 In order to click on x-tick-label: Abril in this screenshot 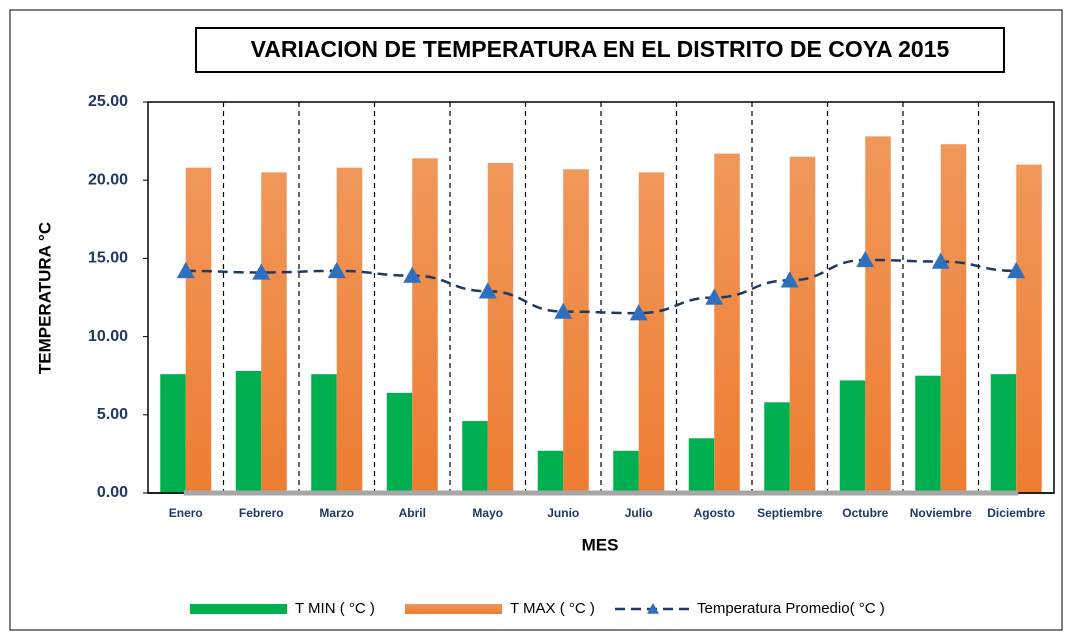, I will do `click(412, 513)`.